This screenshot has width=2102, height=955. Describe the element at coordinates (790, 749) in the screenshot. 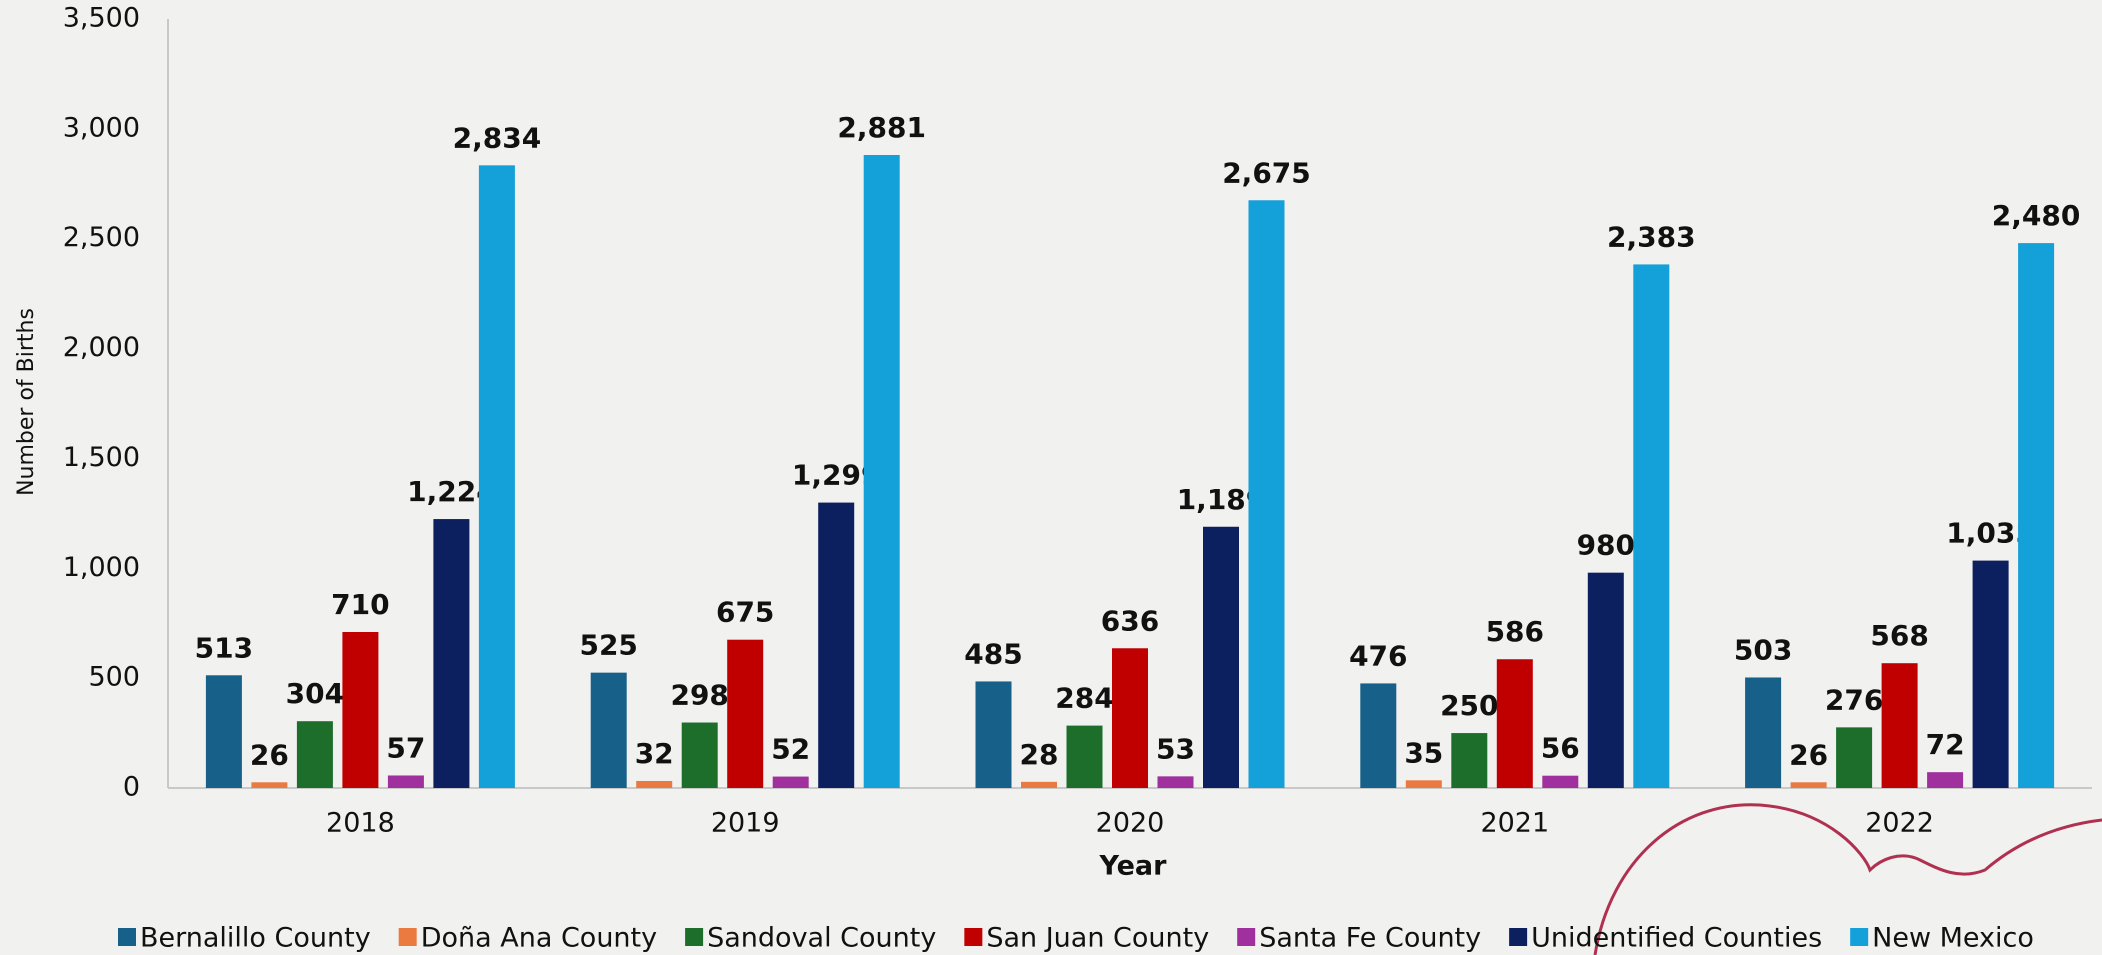

I see `data-label: 52` at that location.